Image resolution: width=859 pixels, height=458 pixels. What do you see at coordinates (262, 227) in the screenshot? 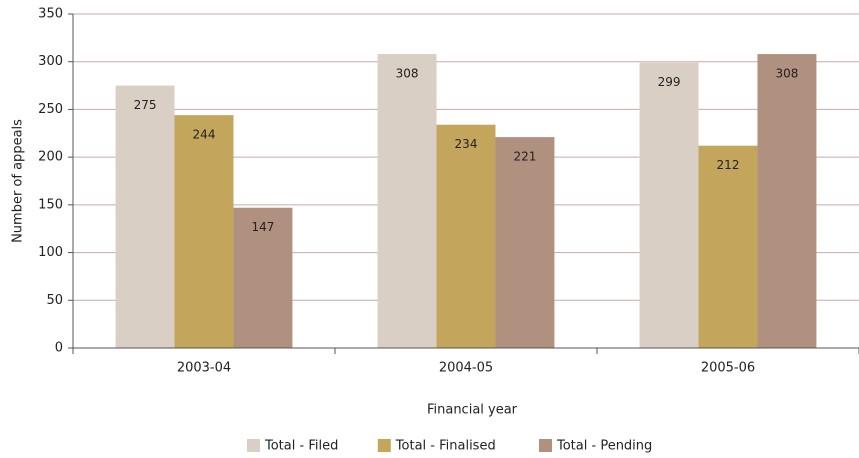
I see `value-label: 147` at bounding box center [262, 227].